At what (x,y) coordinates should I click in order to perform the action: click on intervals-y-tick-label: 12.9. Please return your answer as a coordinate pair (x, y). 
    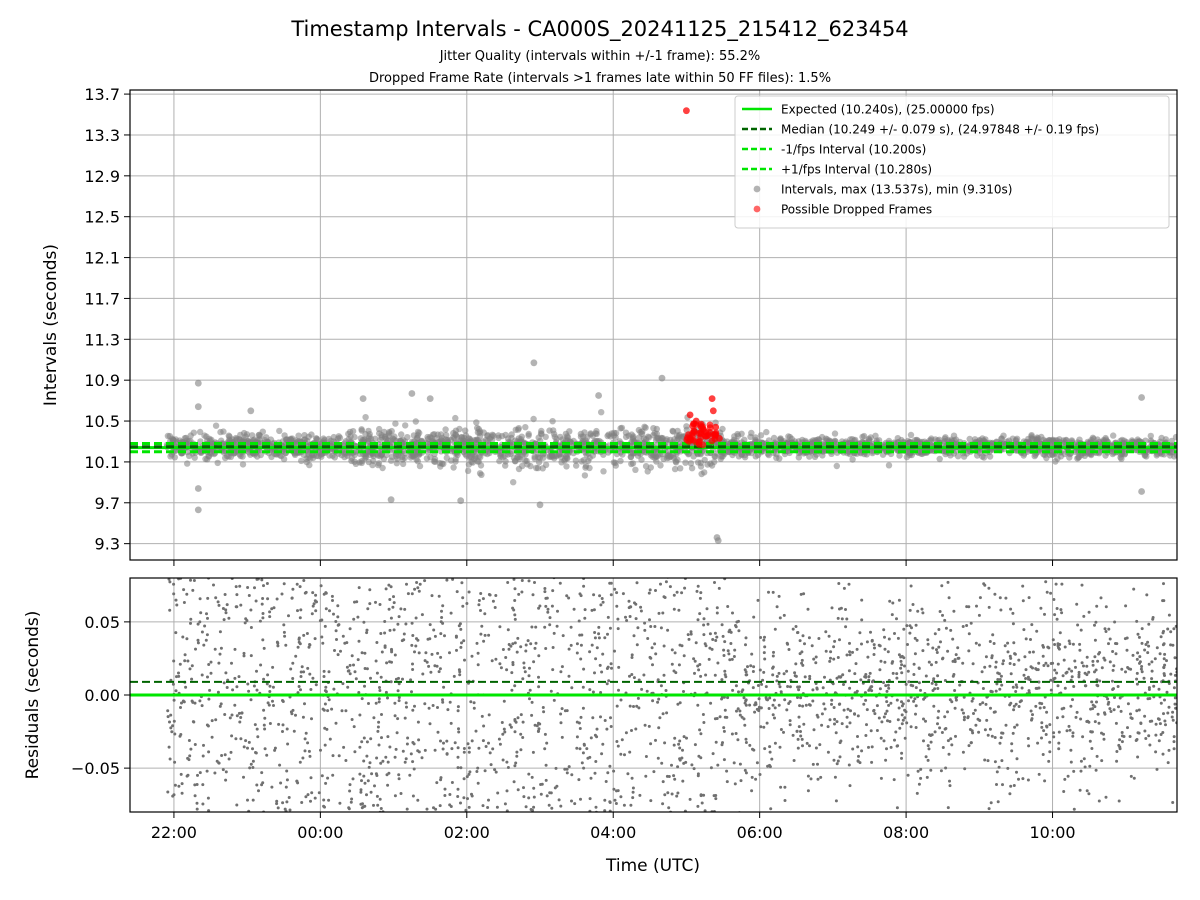
    Looking at the image, I should click on (102, 176).